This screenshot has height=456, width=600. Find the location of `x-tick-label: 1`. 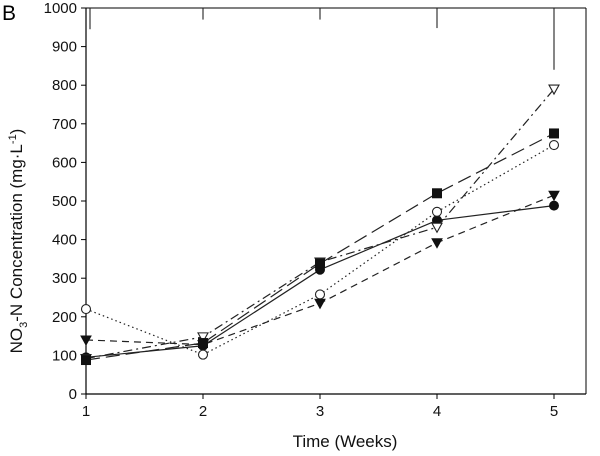

x-tick-label: 1 is located at coordinates (86, 411).